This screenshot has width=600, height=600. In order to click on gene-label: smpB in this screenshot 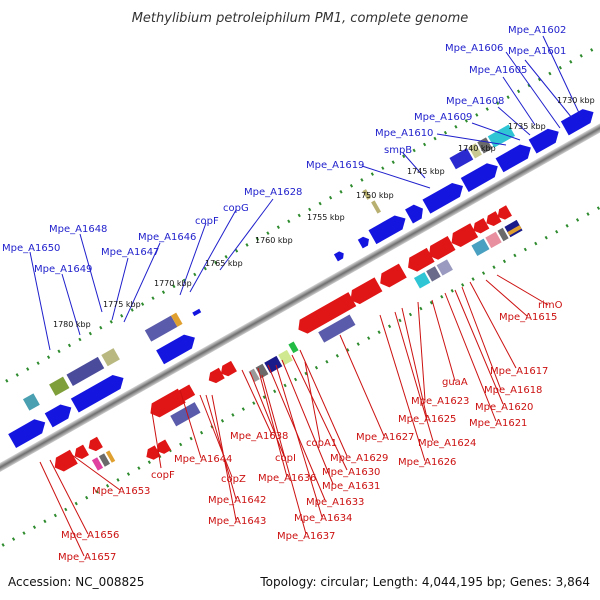, I will do `click(398, 150)`.